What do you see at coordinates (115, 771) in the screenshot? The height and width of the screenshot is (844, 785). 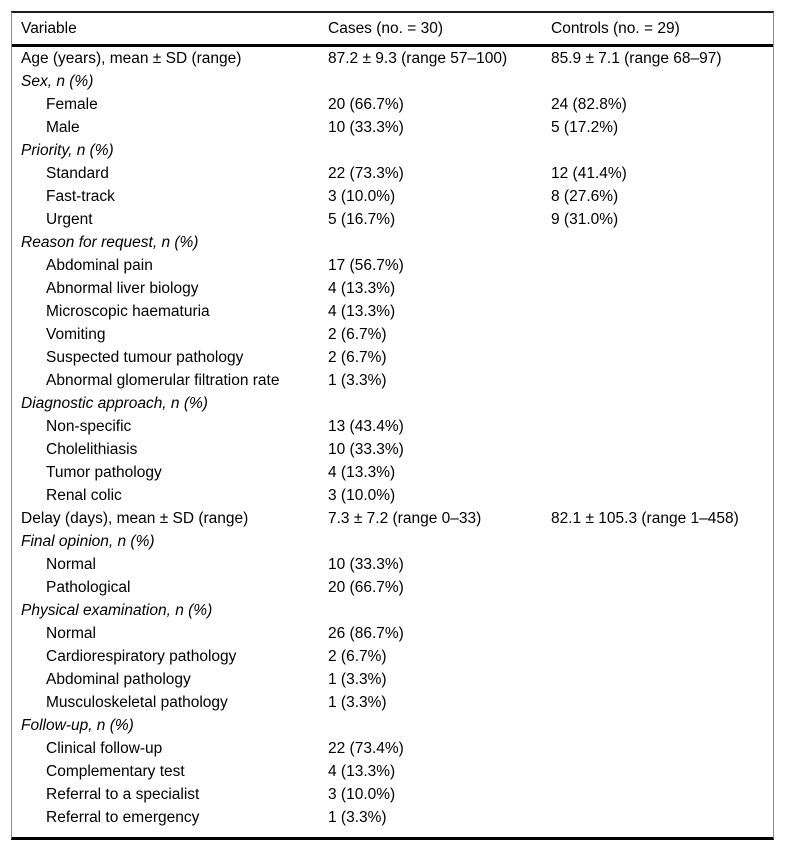 I see `row-label: Complementary test` at bounding box center [115, 771].